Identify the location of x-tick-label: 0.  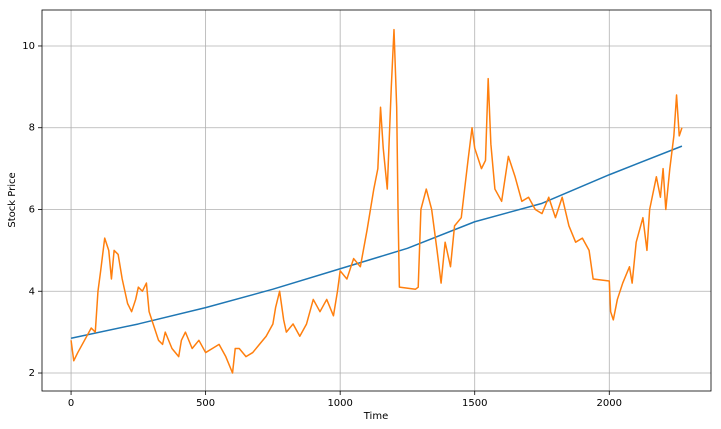
(71, 403).